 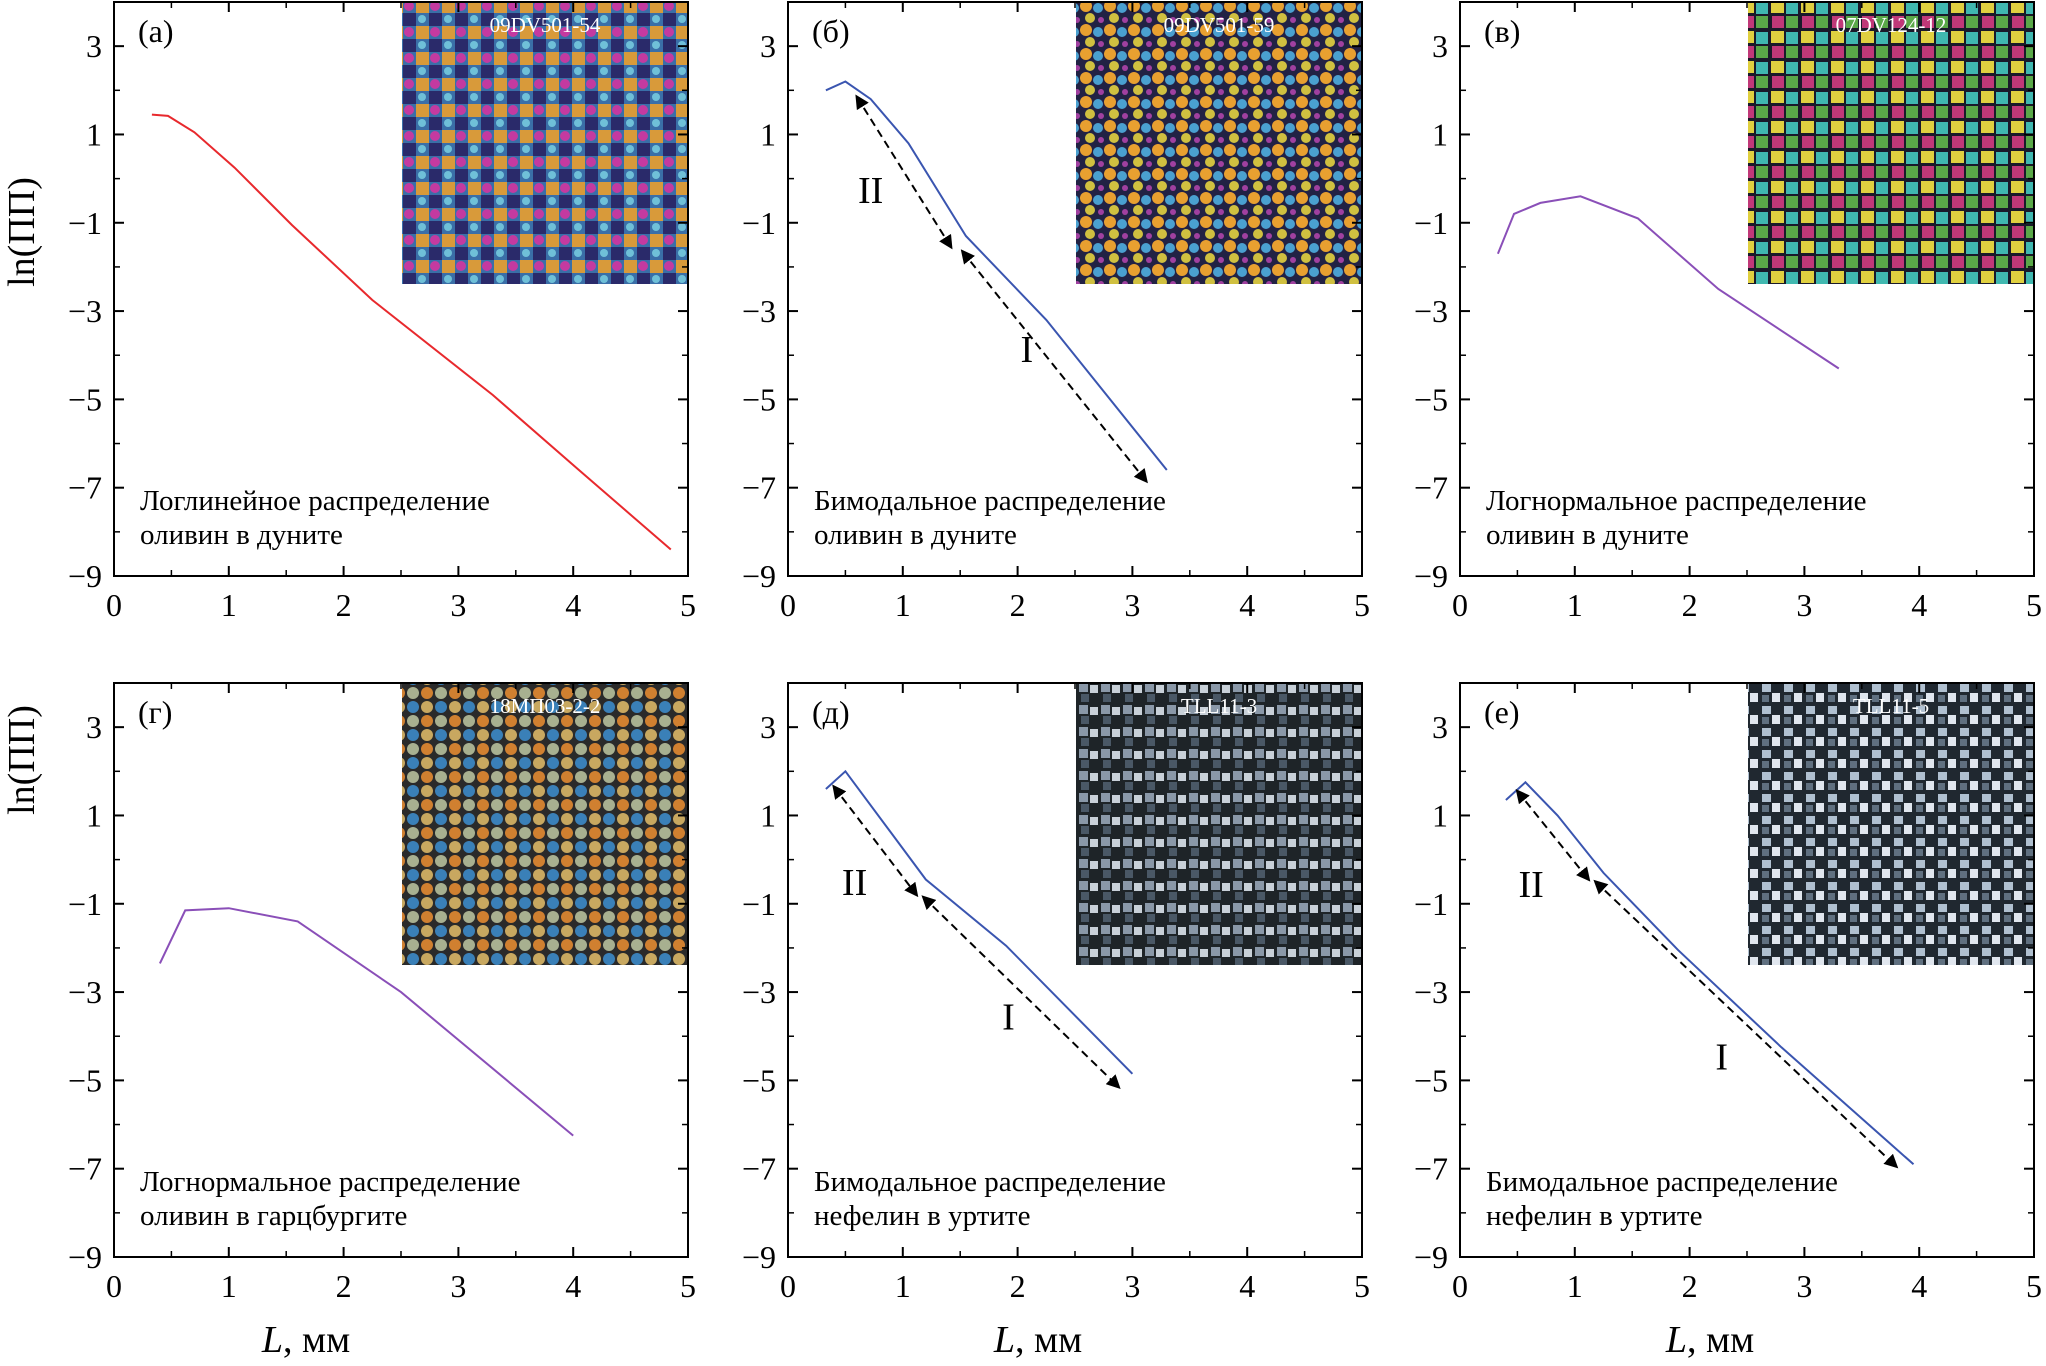 What do you see at coordinates (22, 760) in the screenshot?
I see `y-axis-label-bottom: ln(ПП)` at bounding box center [22, 760].